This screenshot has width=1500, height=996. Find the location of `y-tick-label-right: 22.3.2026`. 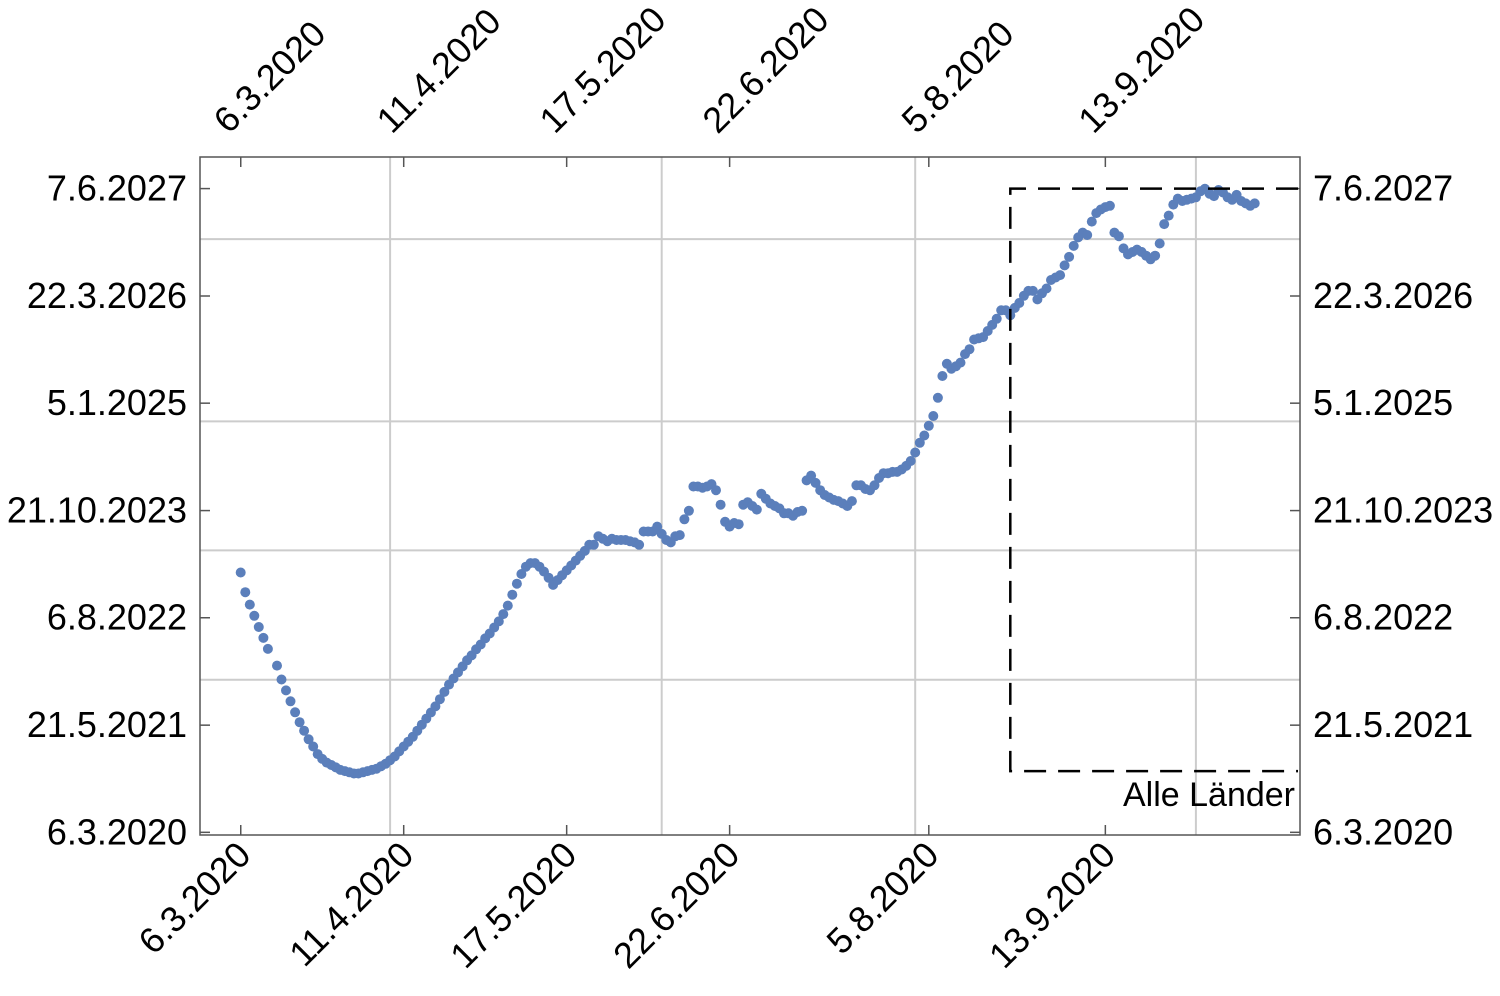

y-tick-label-right: 22.3.2026 is located at coordinates (1393, 295).